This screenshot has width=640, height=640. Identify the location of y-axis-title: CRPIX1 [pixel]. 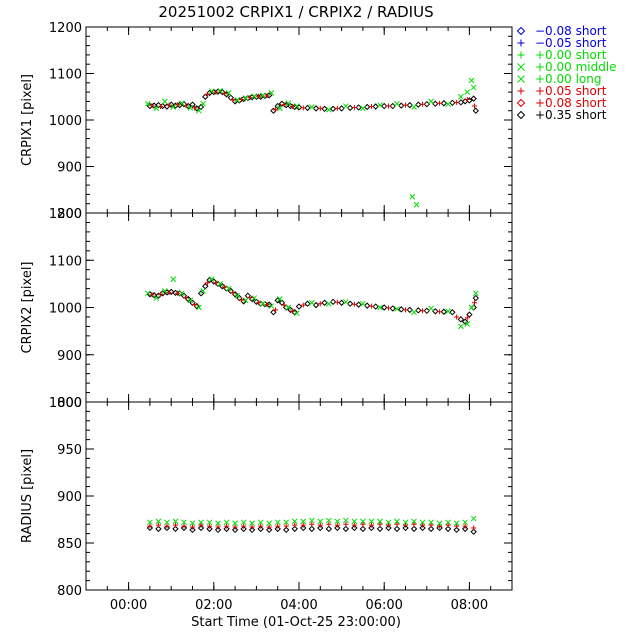
(27, 120).